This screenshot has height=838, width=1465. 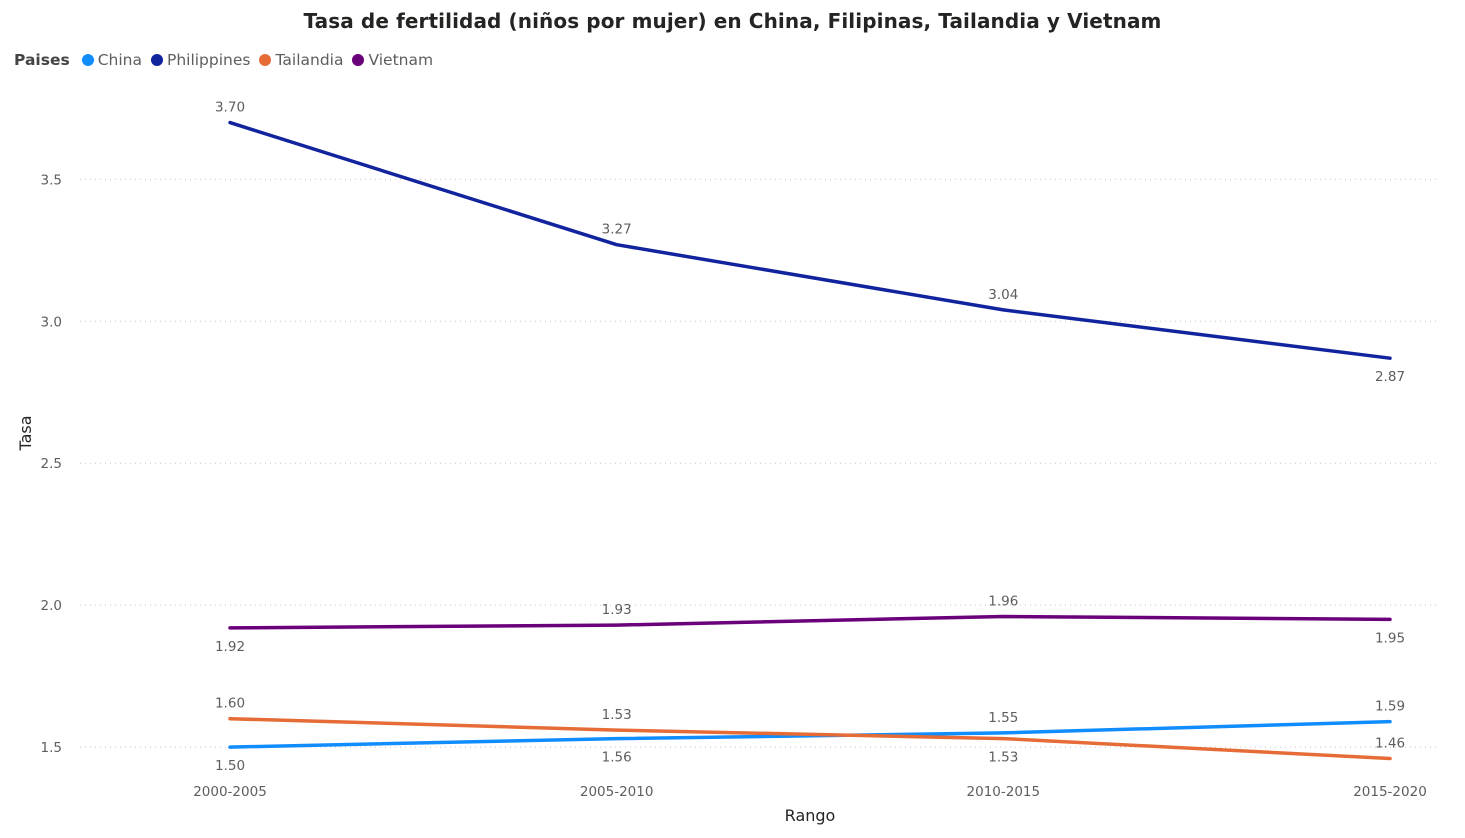 What do you see at coordinates (358, 60) in the screenshot?
I see `legend-dot-vietnam-icon` at bounding box center [358, 60].